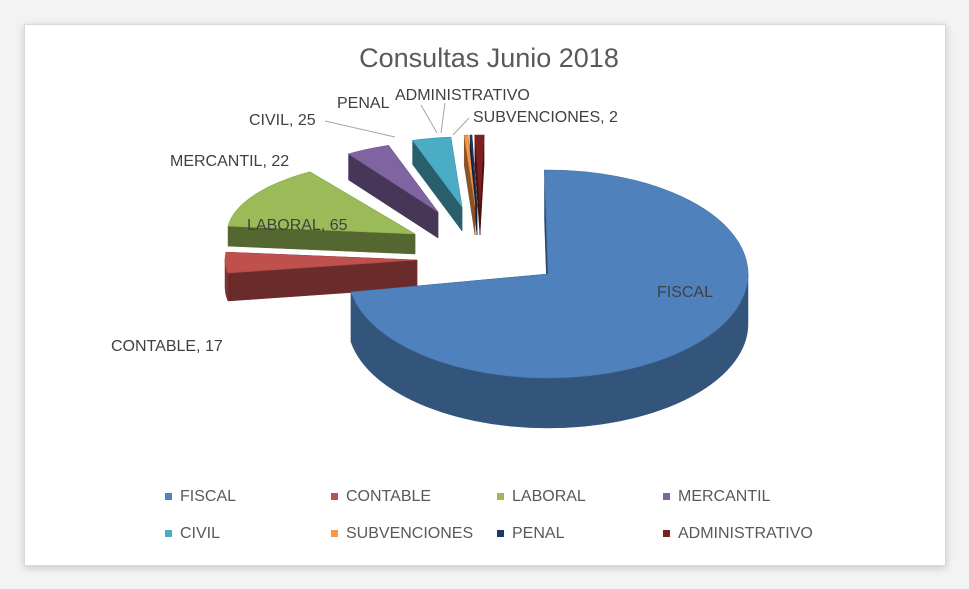 This screenshot has height=589, width=969. What do you see at coordinates (388, 496) in the screenshot?
I see `legend-label: CONTABLE` at bounding box center [388, 496].